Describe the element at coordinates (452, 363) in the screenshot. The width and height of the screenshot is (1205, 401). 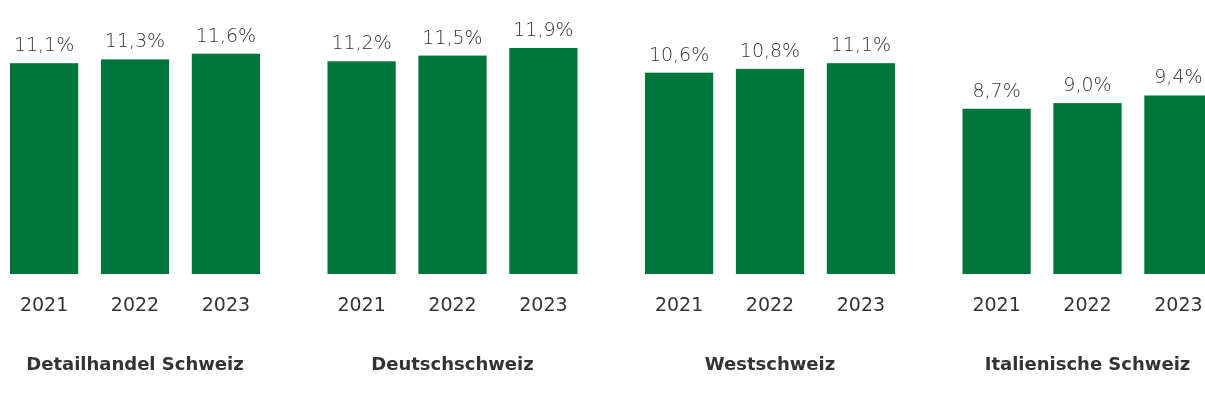
I see `x-axis-title: Deutschschweiz` at that location.